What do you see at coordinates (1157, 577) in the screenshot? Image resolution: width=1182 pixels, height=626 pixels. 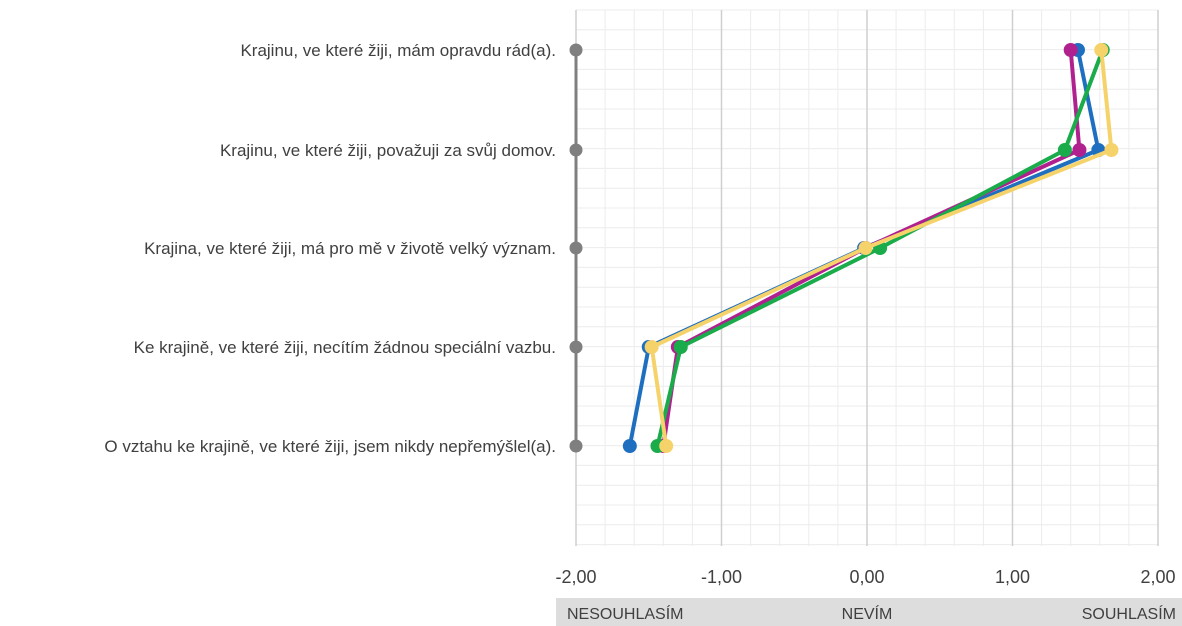 I see `x-tick-label: 2,00` at bounding box center [1157, 577].